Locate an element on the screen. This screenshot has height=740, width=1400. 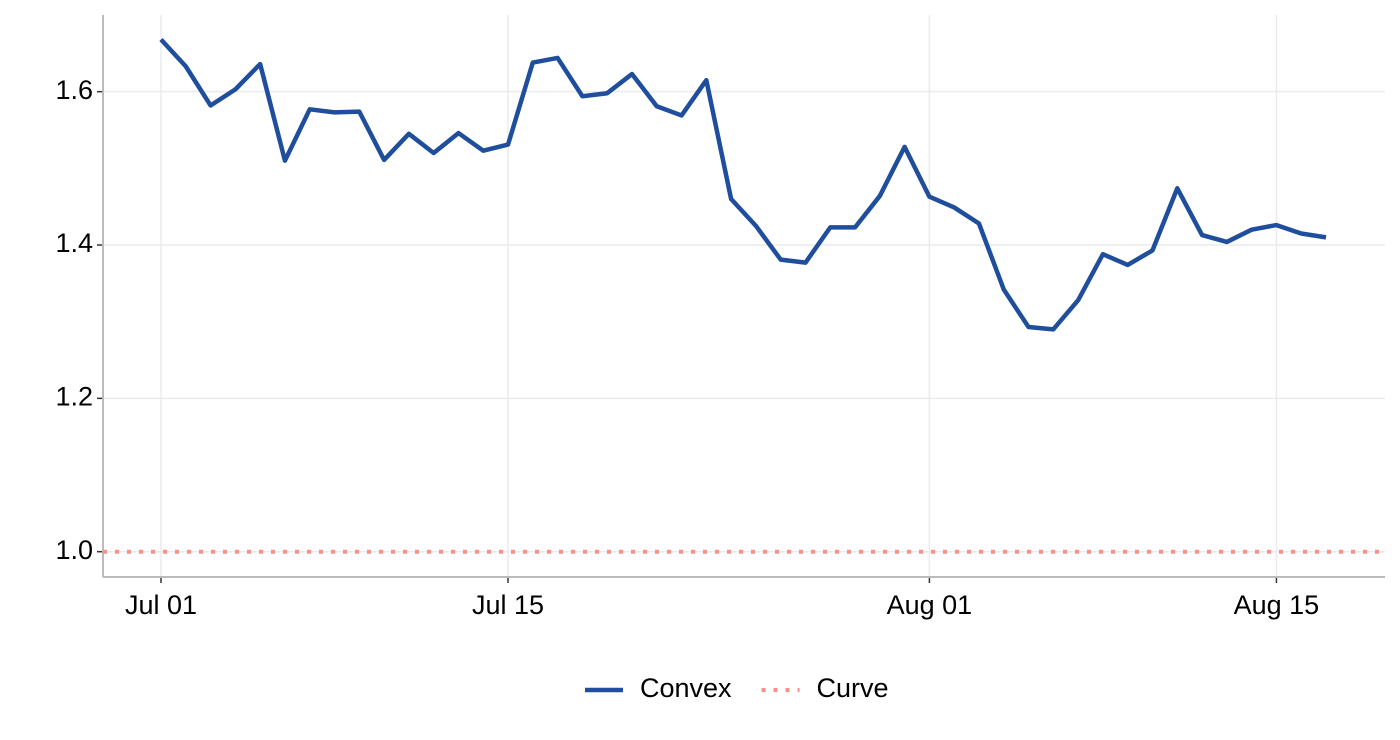
y-tick-label: 1.4 is located at coordinates (74, 243).